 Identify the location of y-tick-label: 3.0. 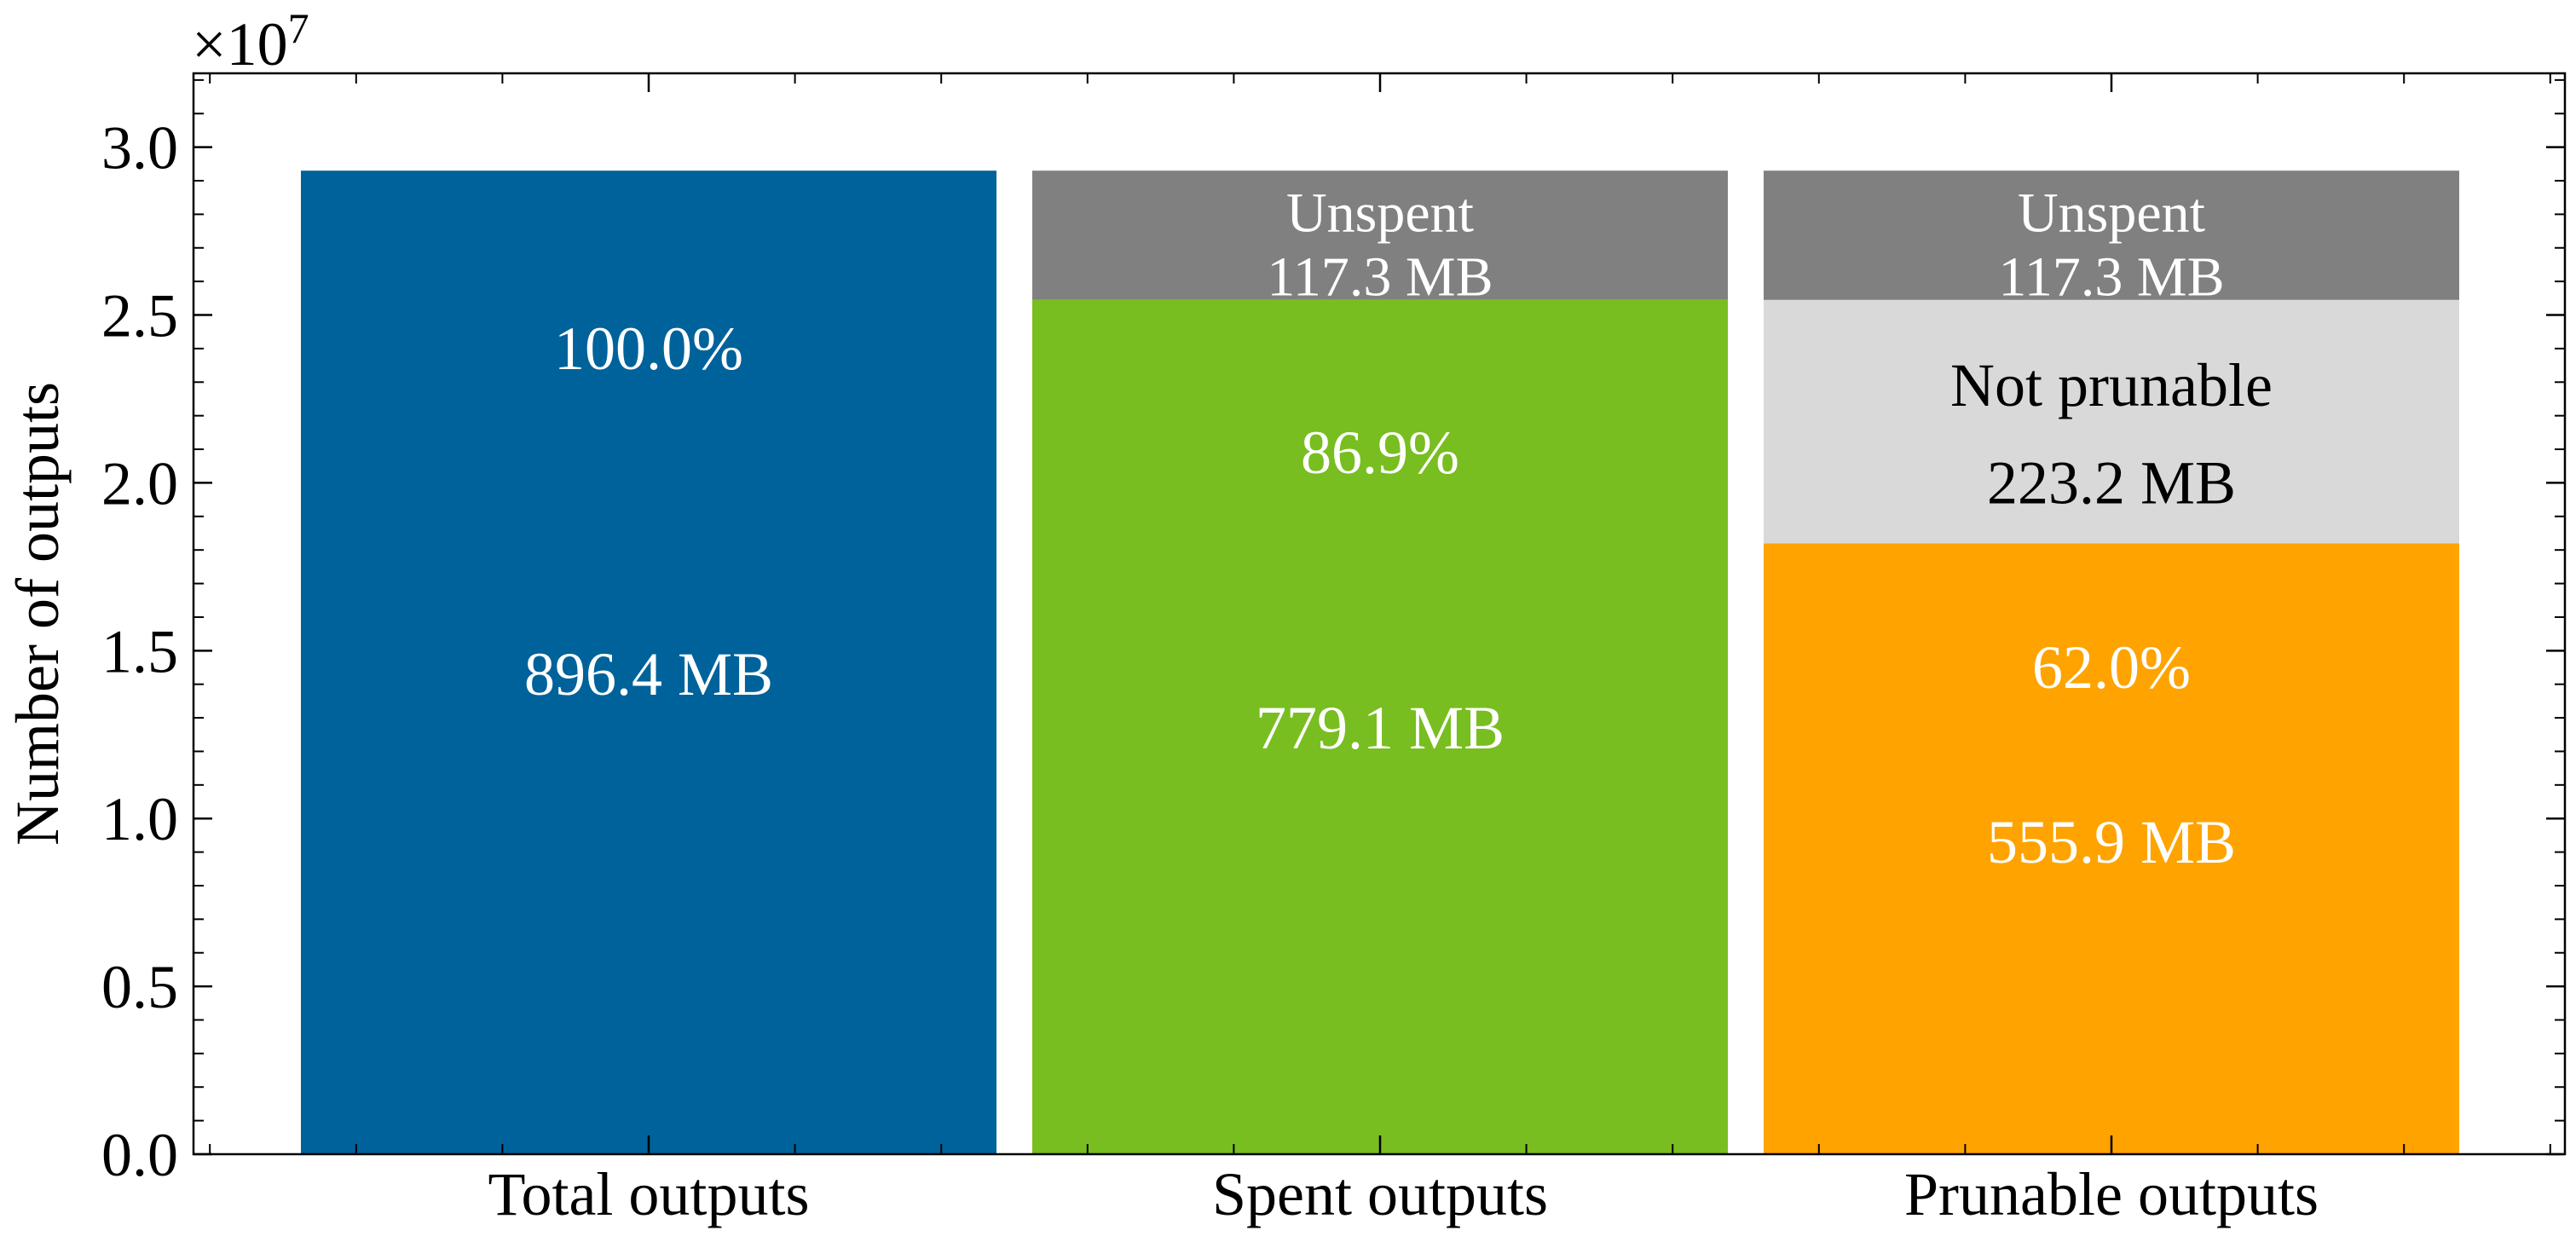
(139, 148).